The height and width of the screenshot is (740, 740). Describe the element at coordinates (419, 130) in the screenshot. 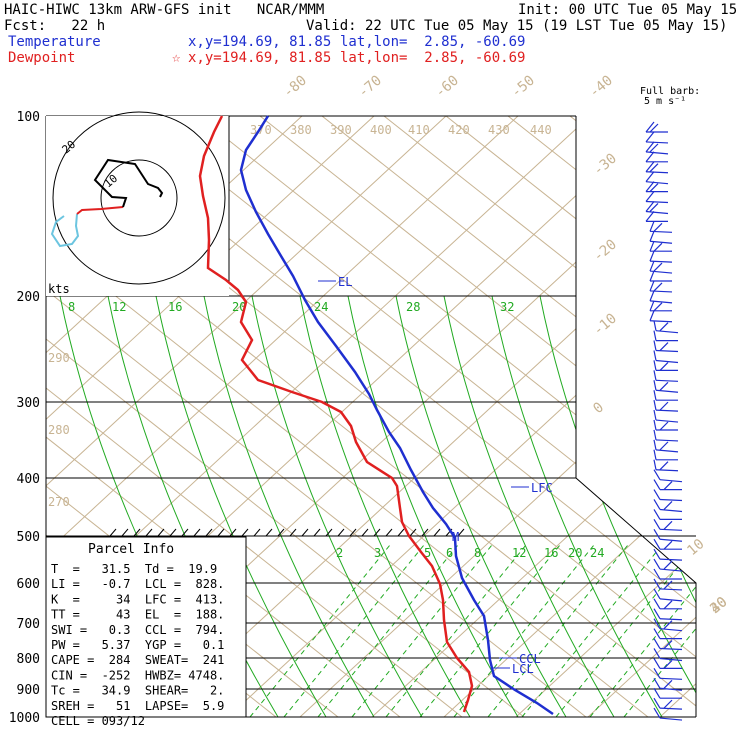

I see `theta-label: 410` at that location.